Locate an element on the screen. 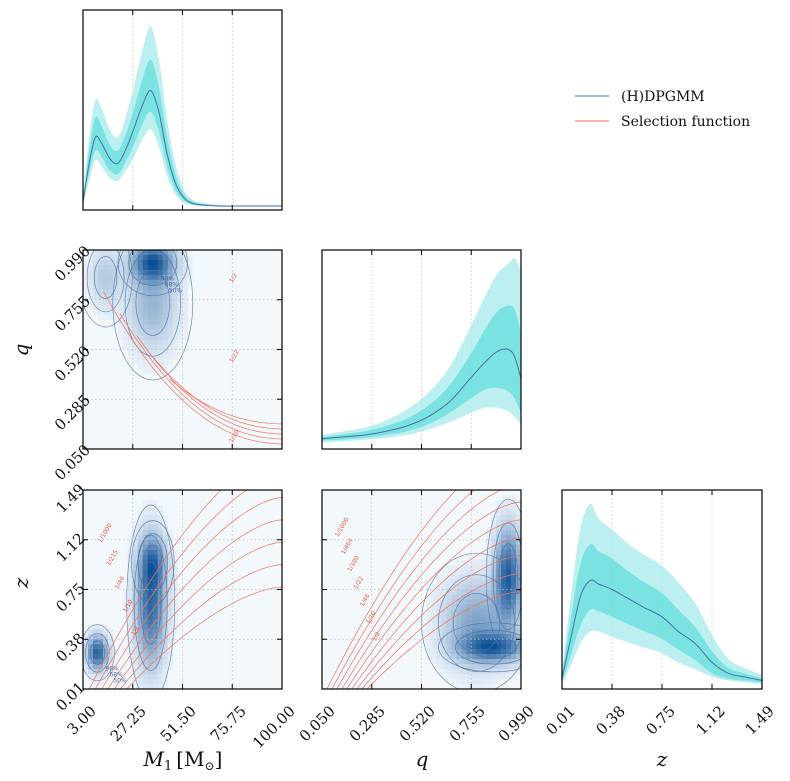 The height and width of the screenshot is (781, 790). x-axis-title-m1: M1 [M⊙] is located at coordinates (183, 760).